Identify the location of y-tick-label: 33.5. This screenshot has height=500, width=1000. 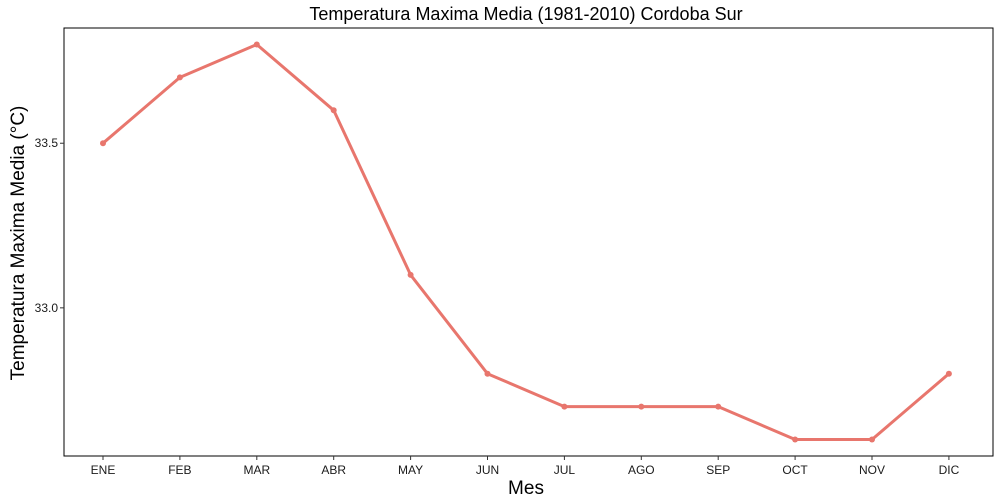
(47, 143).